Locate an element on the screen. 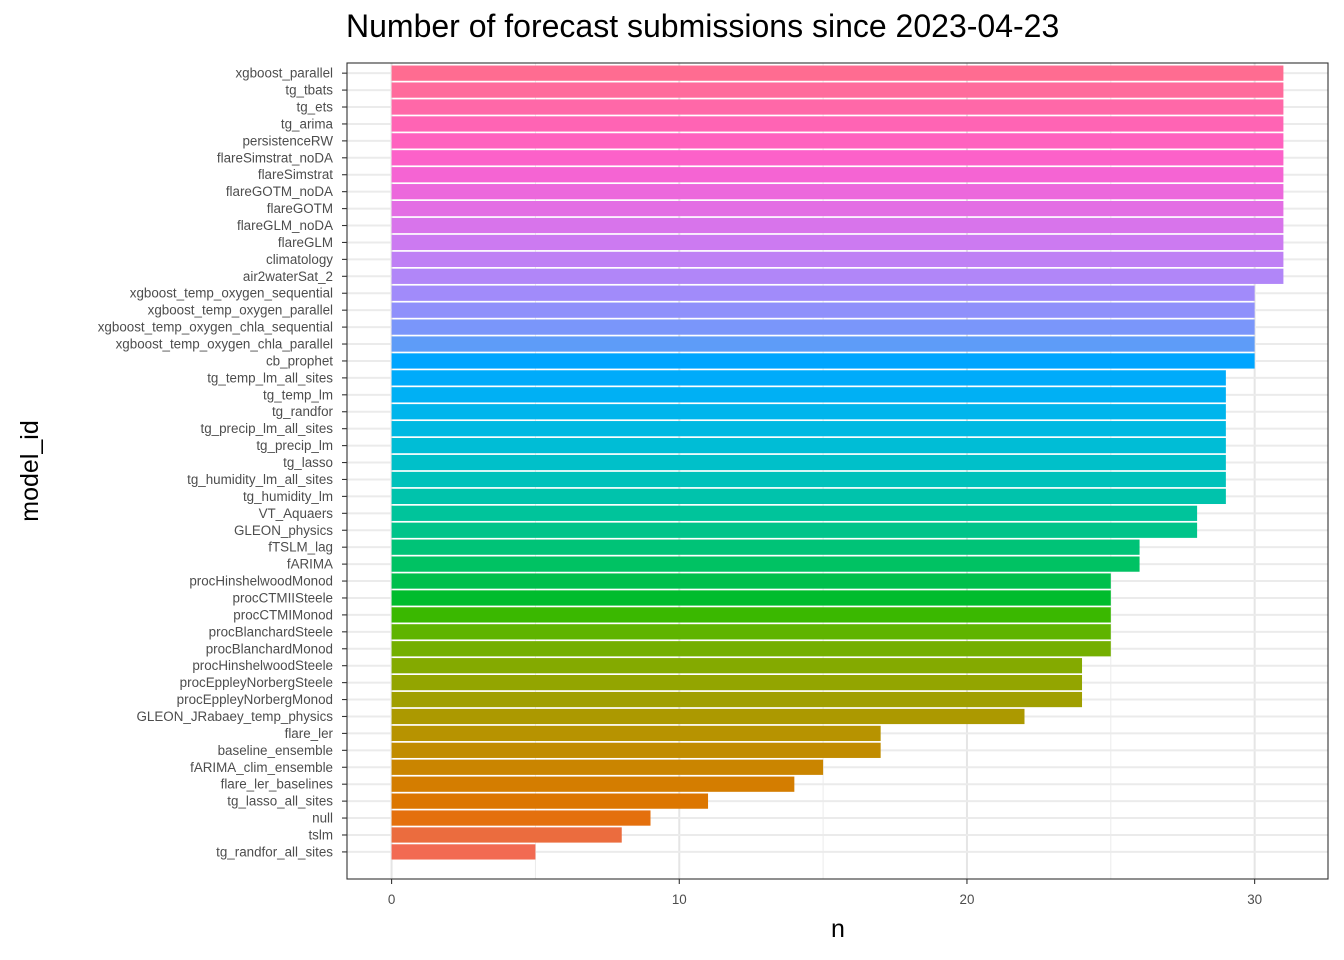  x-tick-label: 10 is located at coordinates (679, 899).